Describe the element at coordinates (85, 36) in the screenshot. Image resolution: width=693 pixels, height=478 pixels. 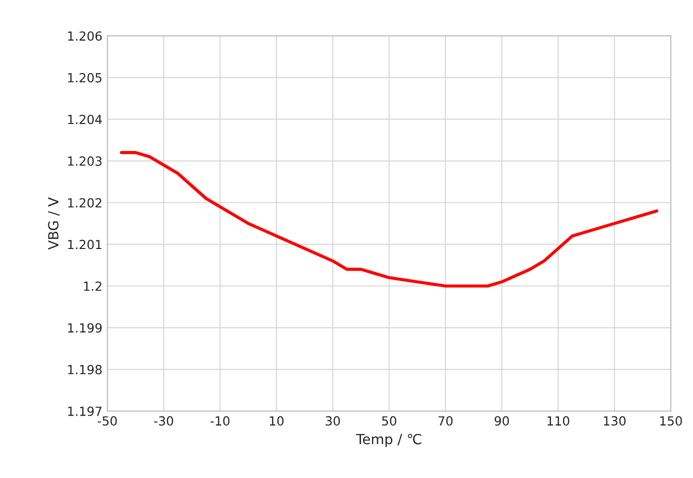
I see `y-tick-label: 1.206` at that location.